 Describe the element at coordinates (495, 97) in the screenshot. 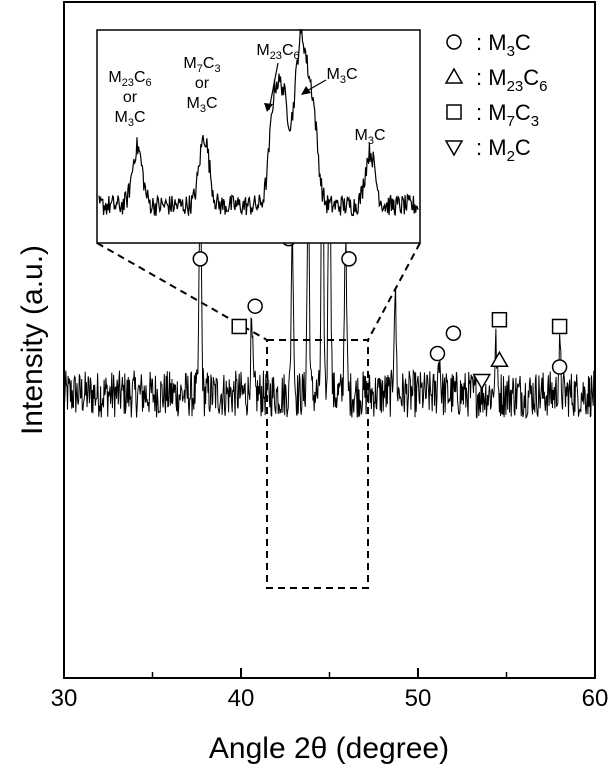

I see `legend: : M3C : M23C6 : M7C3 : M2C` at that location.